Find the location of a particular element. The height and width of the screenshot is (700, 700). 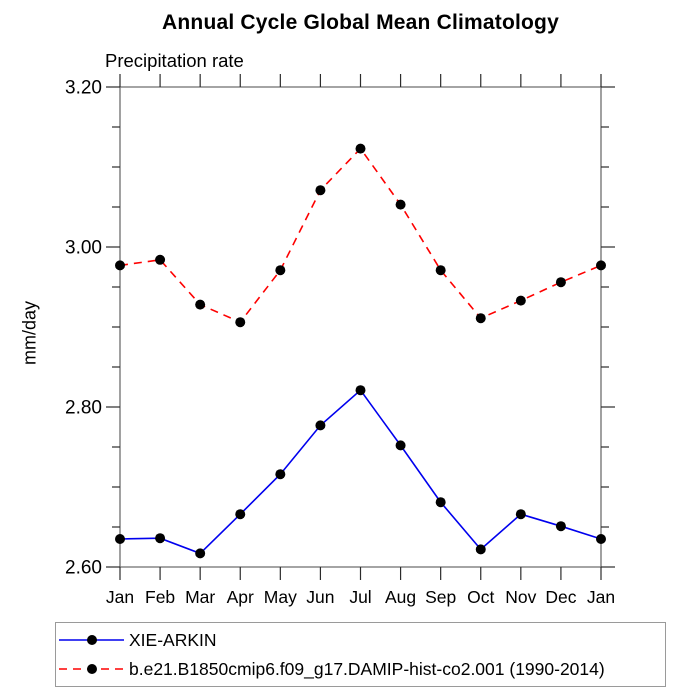

legend-line-dashed-icon is located at coordinates (91, 669).